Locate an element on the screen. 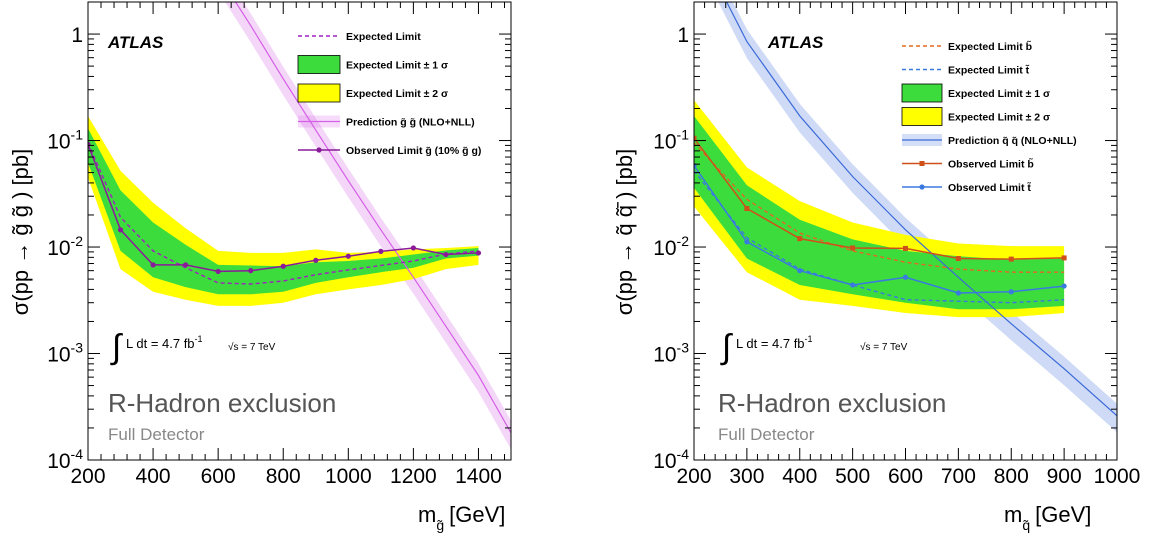 The width and height of the screenshot is (1155, 549). legend-entry-label: Observed Limit b̃ is located at coordinates (991, 164).